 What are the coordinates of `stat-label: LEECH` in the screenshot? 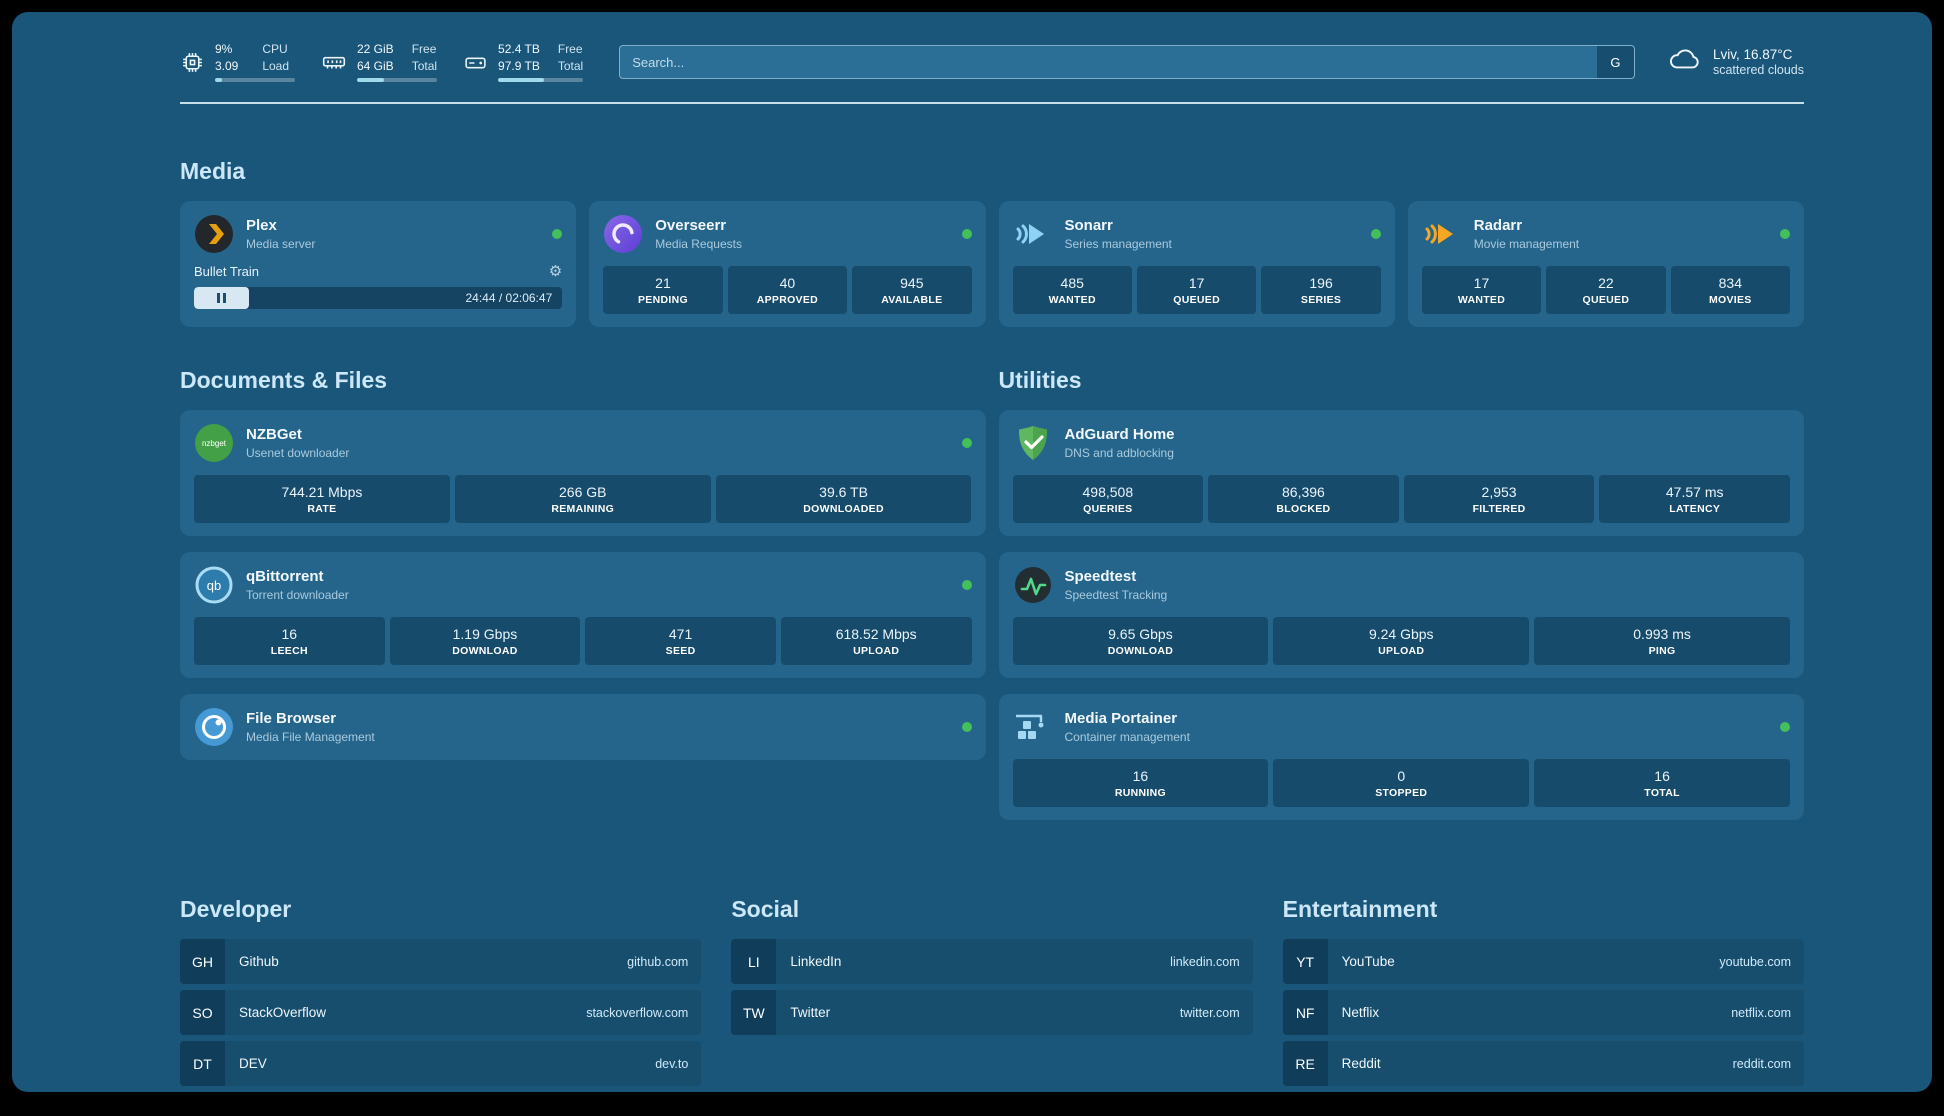 It's located at (289, 651).